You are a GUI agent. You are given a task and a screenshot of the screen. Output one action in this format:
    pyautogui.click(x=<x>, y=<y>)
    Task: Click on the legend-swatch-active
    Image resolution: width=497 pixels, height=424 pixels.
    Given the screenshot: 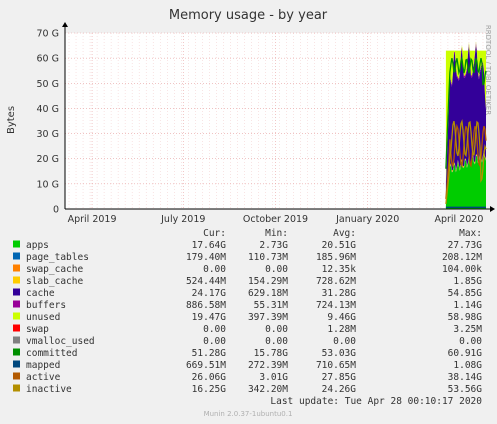 What is the action you would take?
    pyautogui.click(x=16, y=376)
    